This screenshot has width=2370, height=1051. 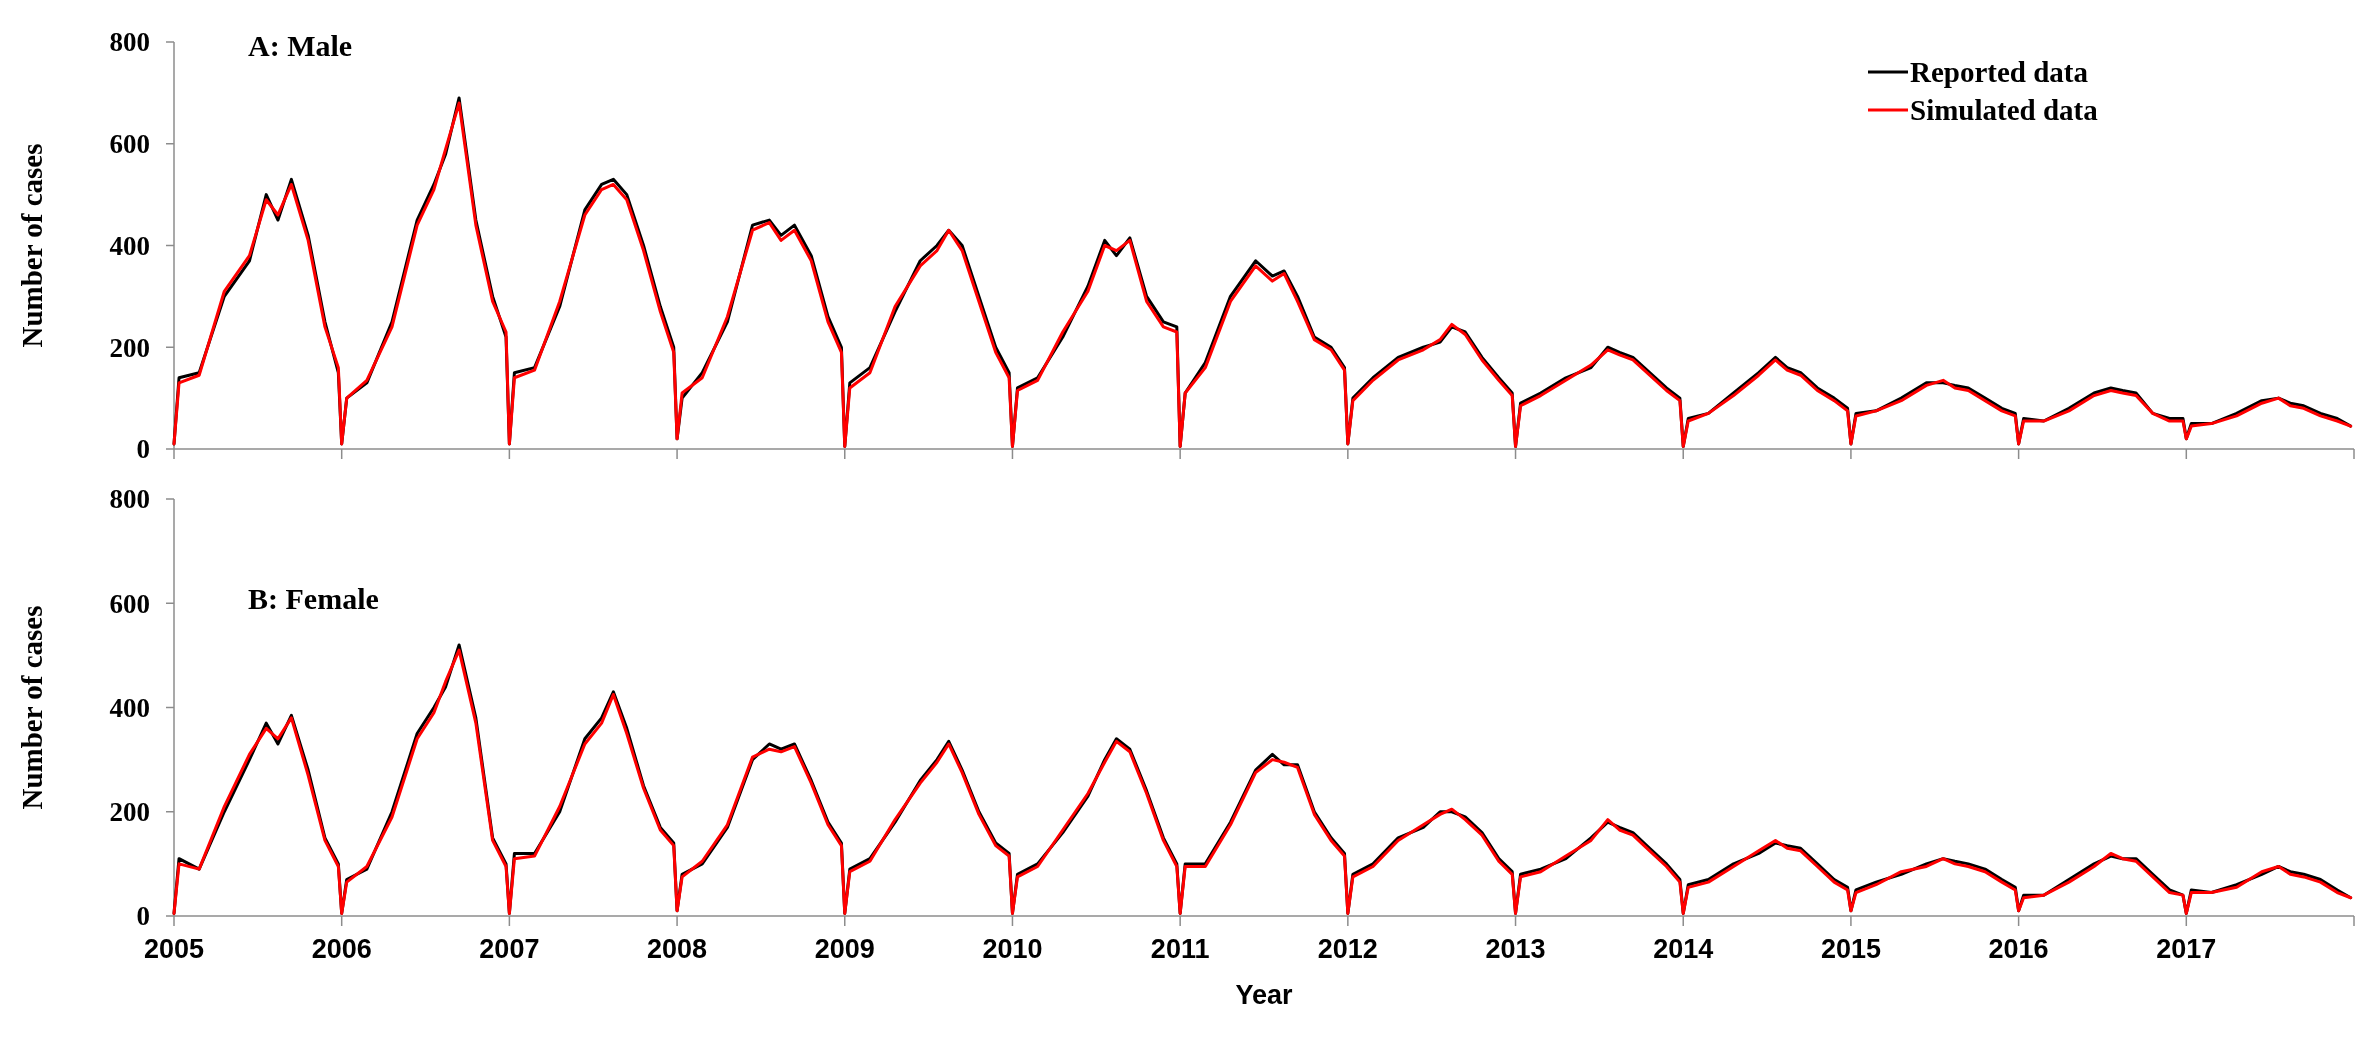 I want to click on x-tick-label: 2008, so click(x=677, y=949).